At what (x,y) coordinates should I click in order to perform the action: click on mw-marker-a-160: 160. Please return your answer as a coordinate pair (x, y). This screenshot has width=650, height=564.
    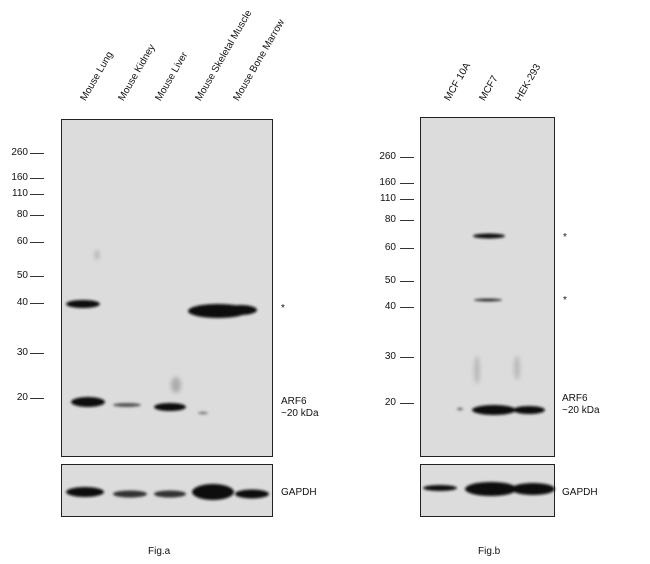
    Looking at the image, I should click on (19, 177).